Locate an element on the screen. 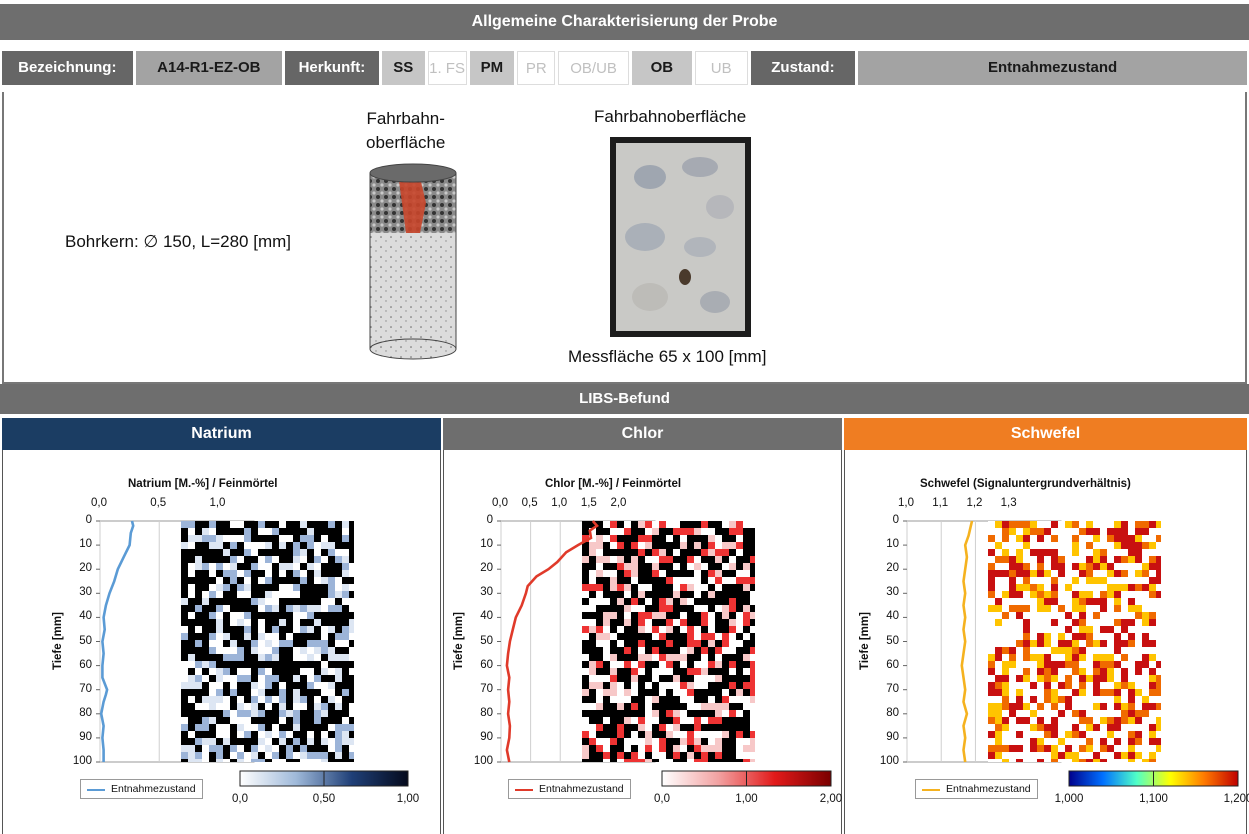  core-dimensions-text: Bohrkern: ∅ 150, L=280 [mm] is located at coordinates (178, 241).